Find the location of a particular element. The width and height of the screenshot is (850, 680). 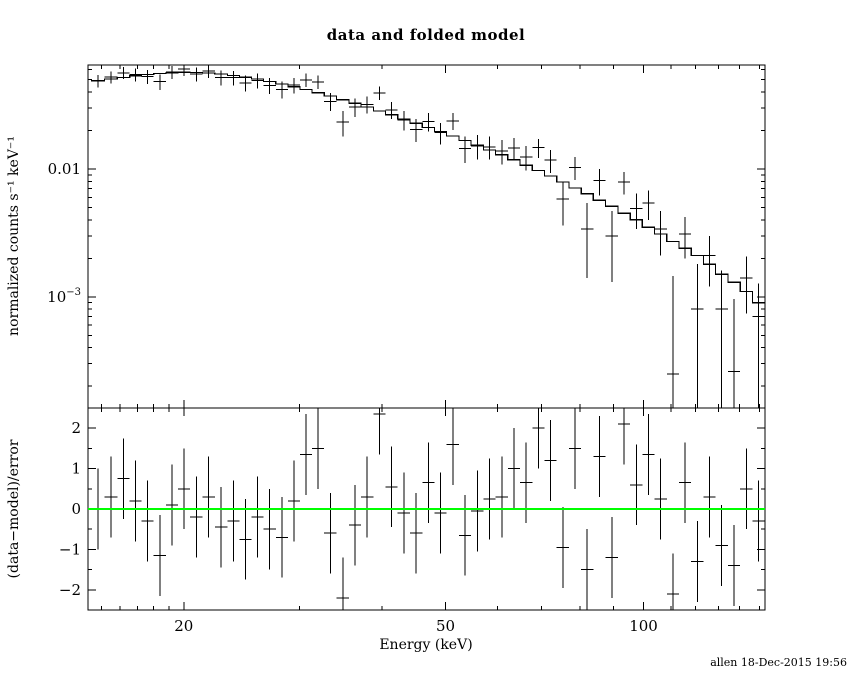

y-axis-label-top: normalized counts s⁻¹ keV⁻¹ is located at coordinates (14, 236).